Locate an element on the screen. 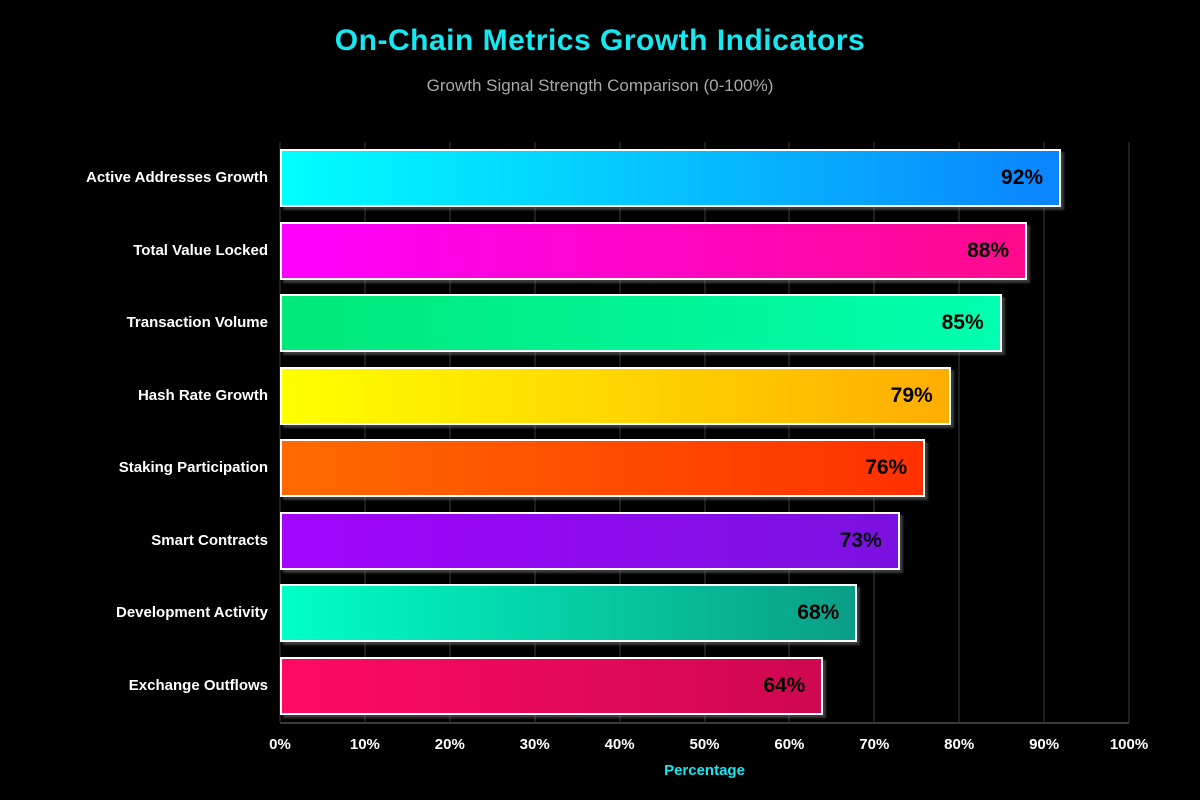  category-label: Smart Contracts is located at coordinates (209, 540).